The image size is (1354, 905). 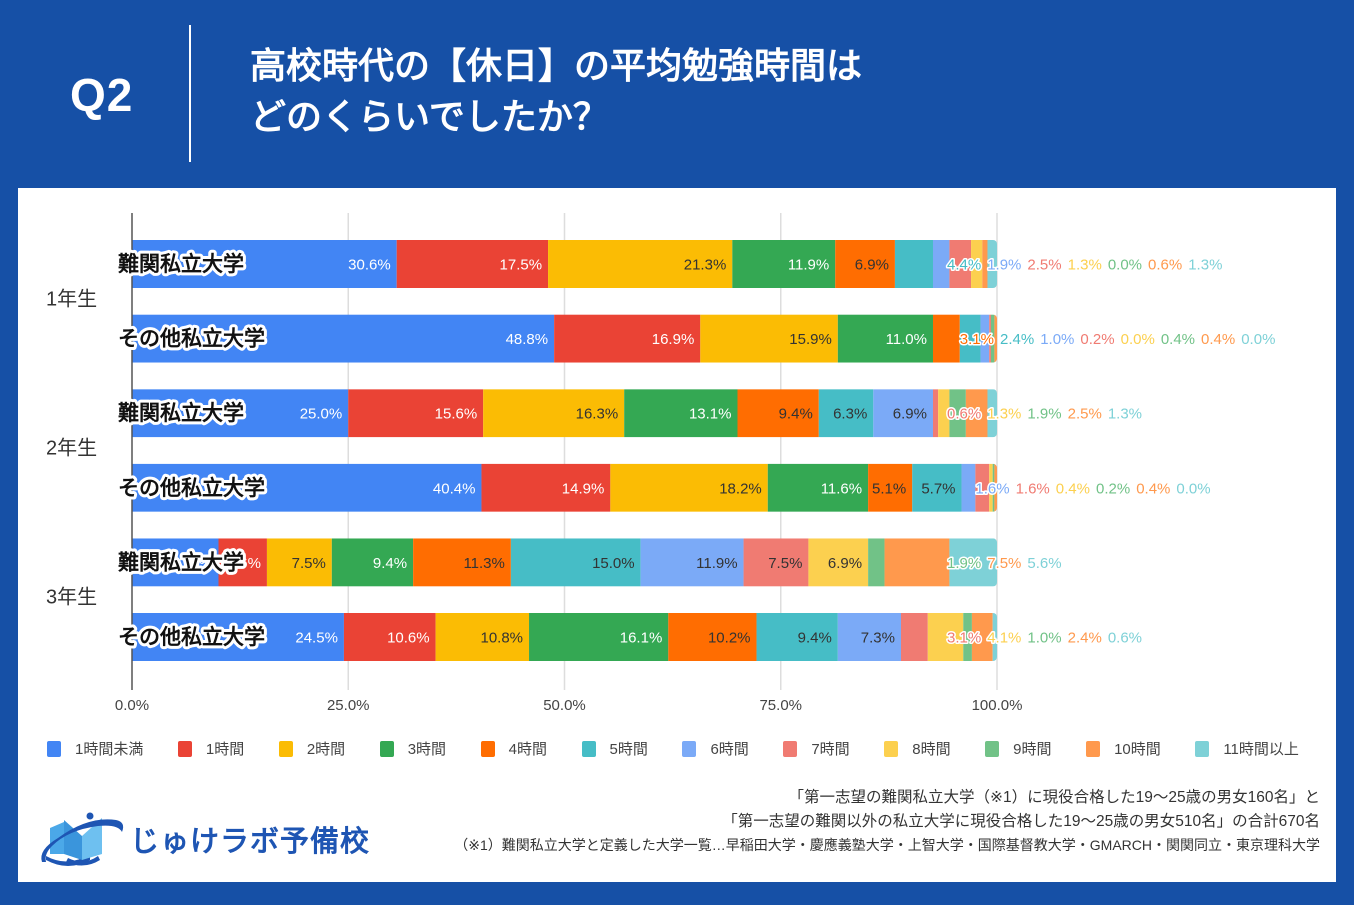 What do you see at coordinates (191, 563) in the screenshot?
I see `data-label: 10.0%` at bounding box center [191, 563].